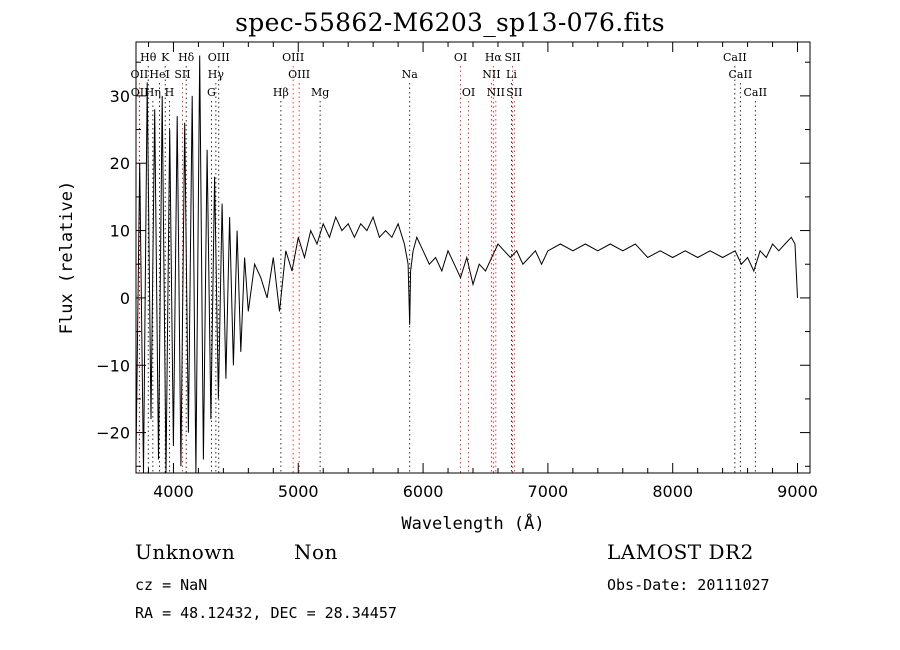  What do you see at coordinates (281, 92) in the screenshot?
I see `line-marker-label: Hβ` at bounding box center [281, 92].